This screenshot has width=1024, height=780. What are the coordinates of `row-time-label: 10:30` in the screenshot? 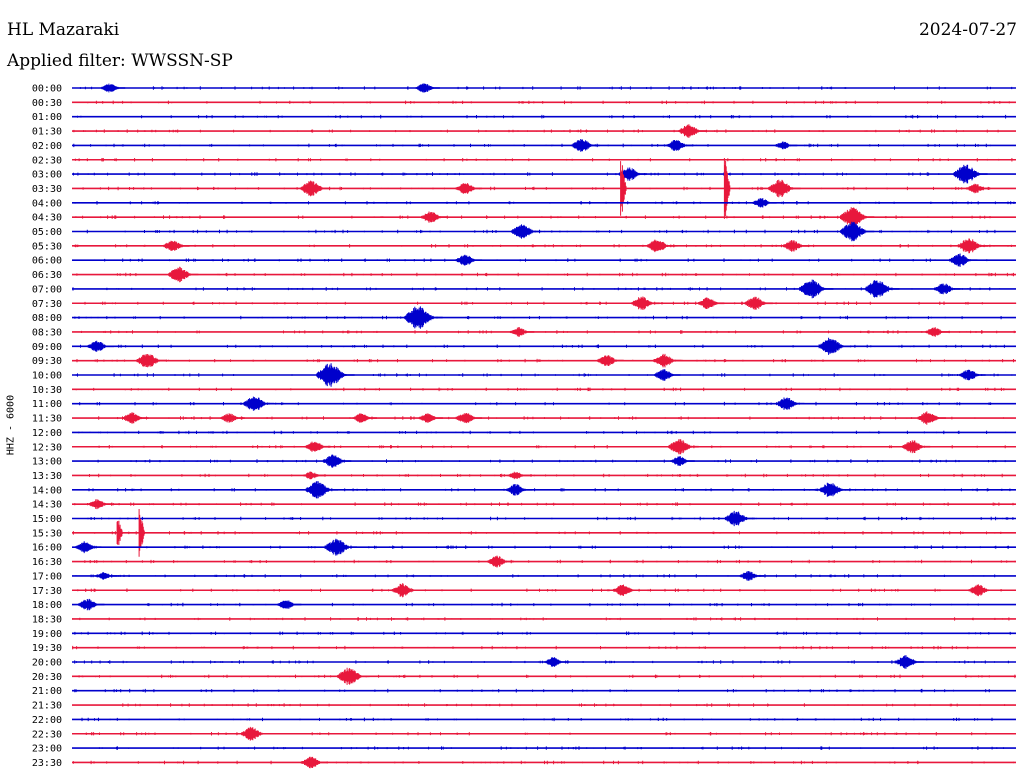 It's located at (47, 390).